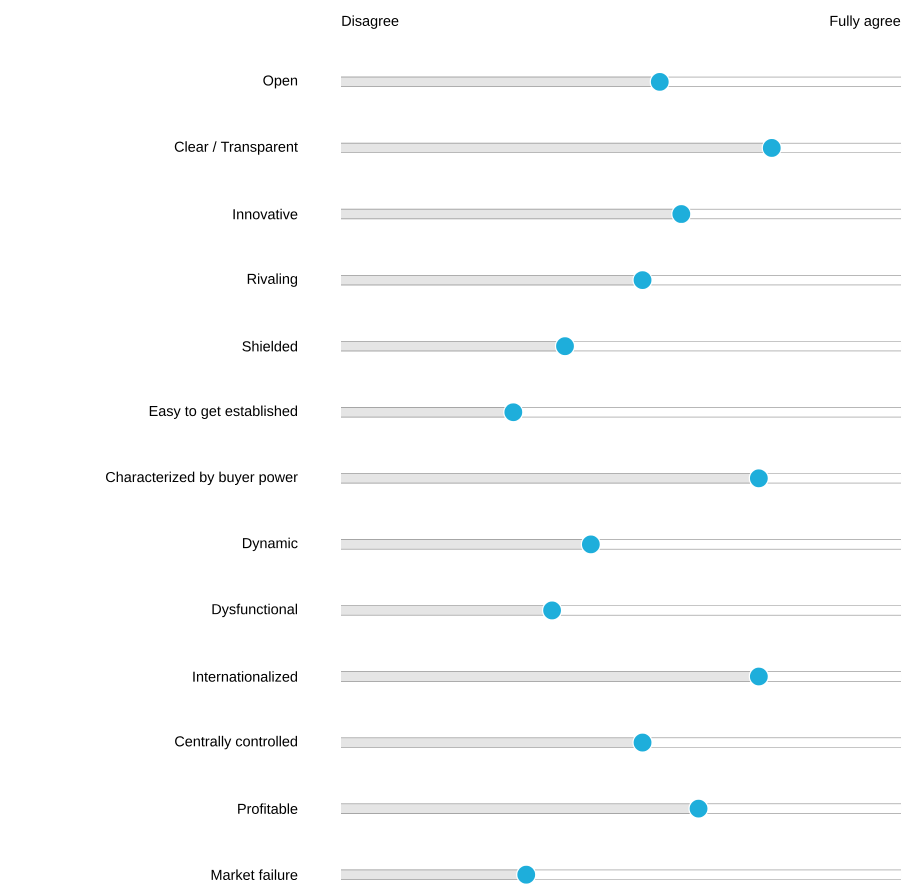 This screenshot has width=905, height=888. Describe the element at coordinates (224, 412) in the screenshot. I see `y-tick-label: Easy to get established` at that location.